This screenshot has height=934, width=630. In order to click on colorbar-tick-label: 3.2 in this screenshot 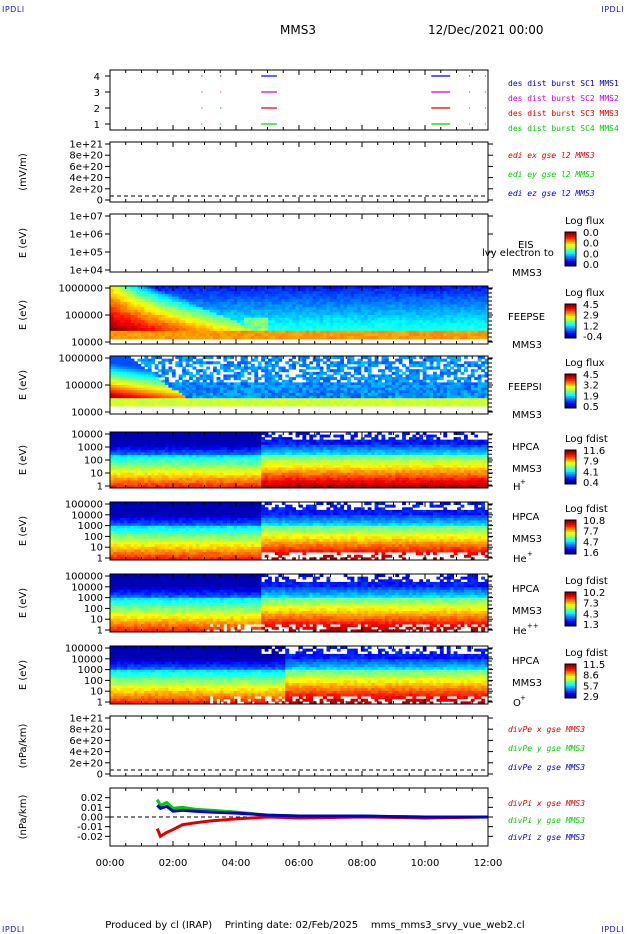, I will do `click(591, 386)`.